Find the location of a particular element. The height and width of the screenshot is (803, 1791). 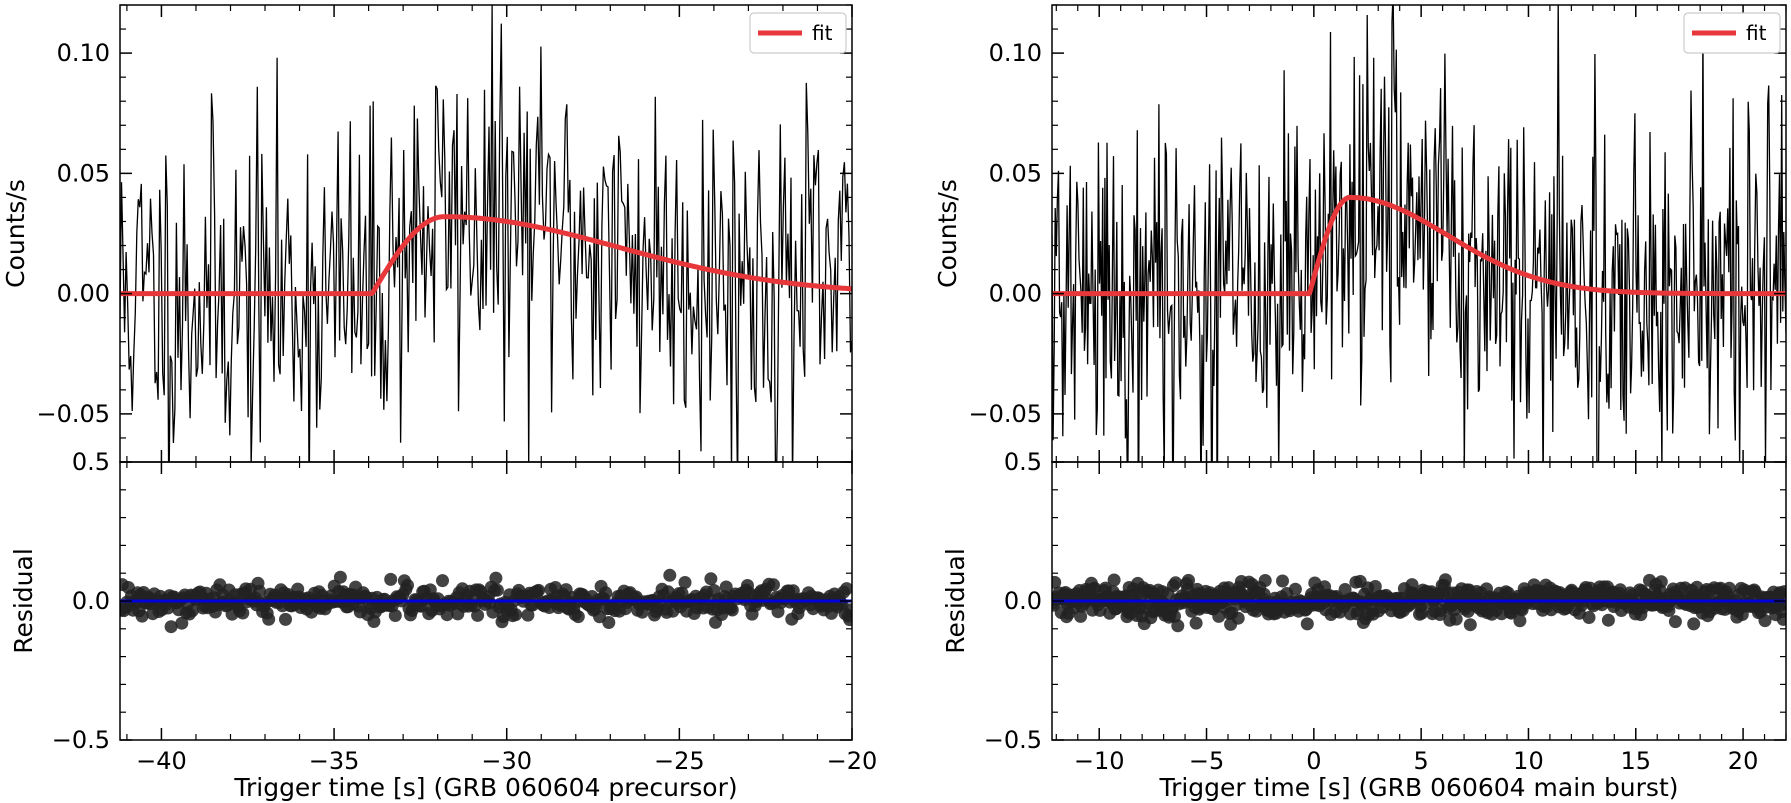

x-tick-label: 10 is located at coordinates (1528, 761).